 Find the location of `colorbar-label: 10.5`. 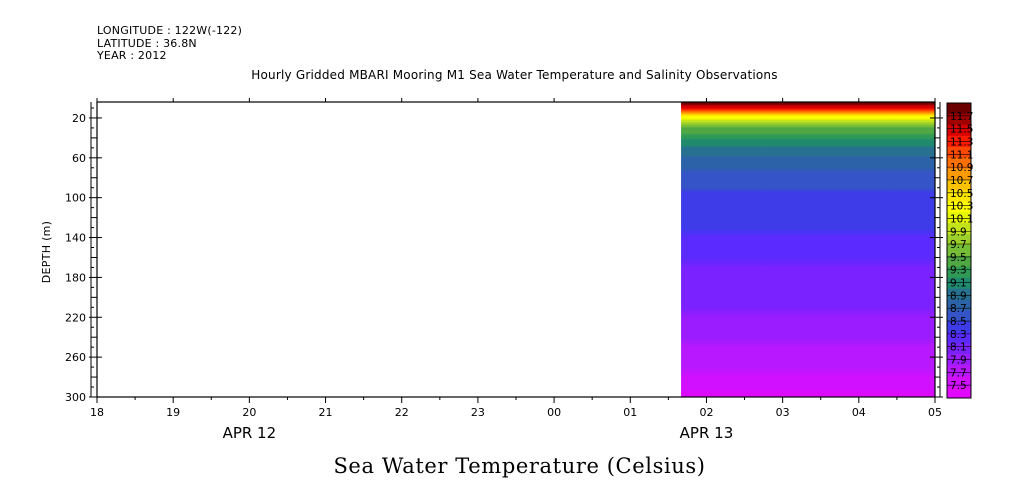

colorbar-label: 10.5 is located at coordinates (961, 194).